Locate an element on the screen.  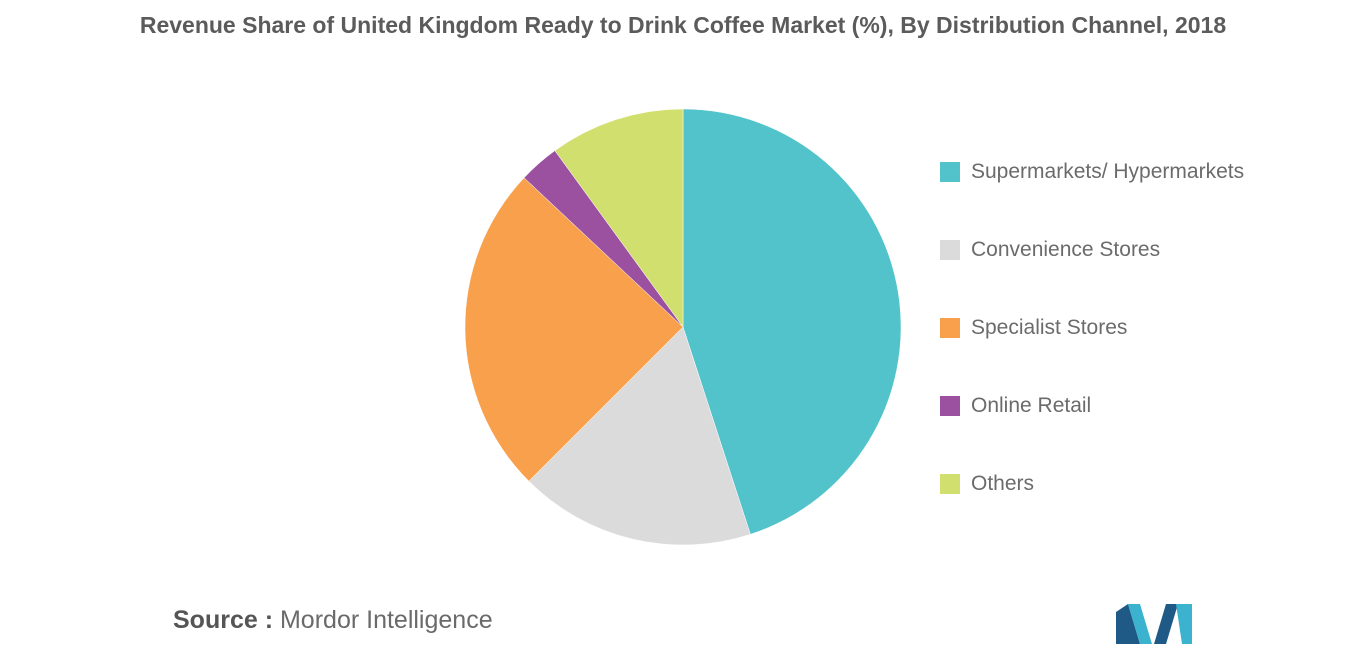
pie-slice-specialist-stores is located at coordinates (574, 329).